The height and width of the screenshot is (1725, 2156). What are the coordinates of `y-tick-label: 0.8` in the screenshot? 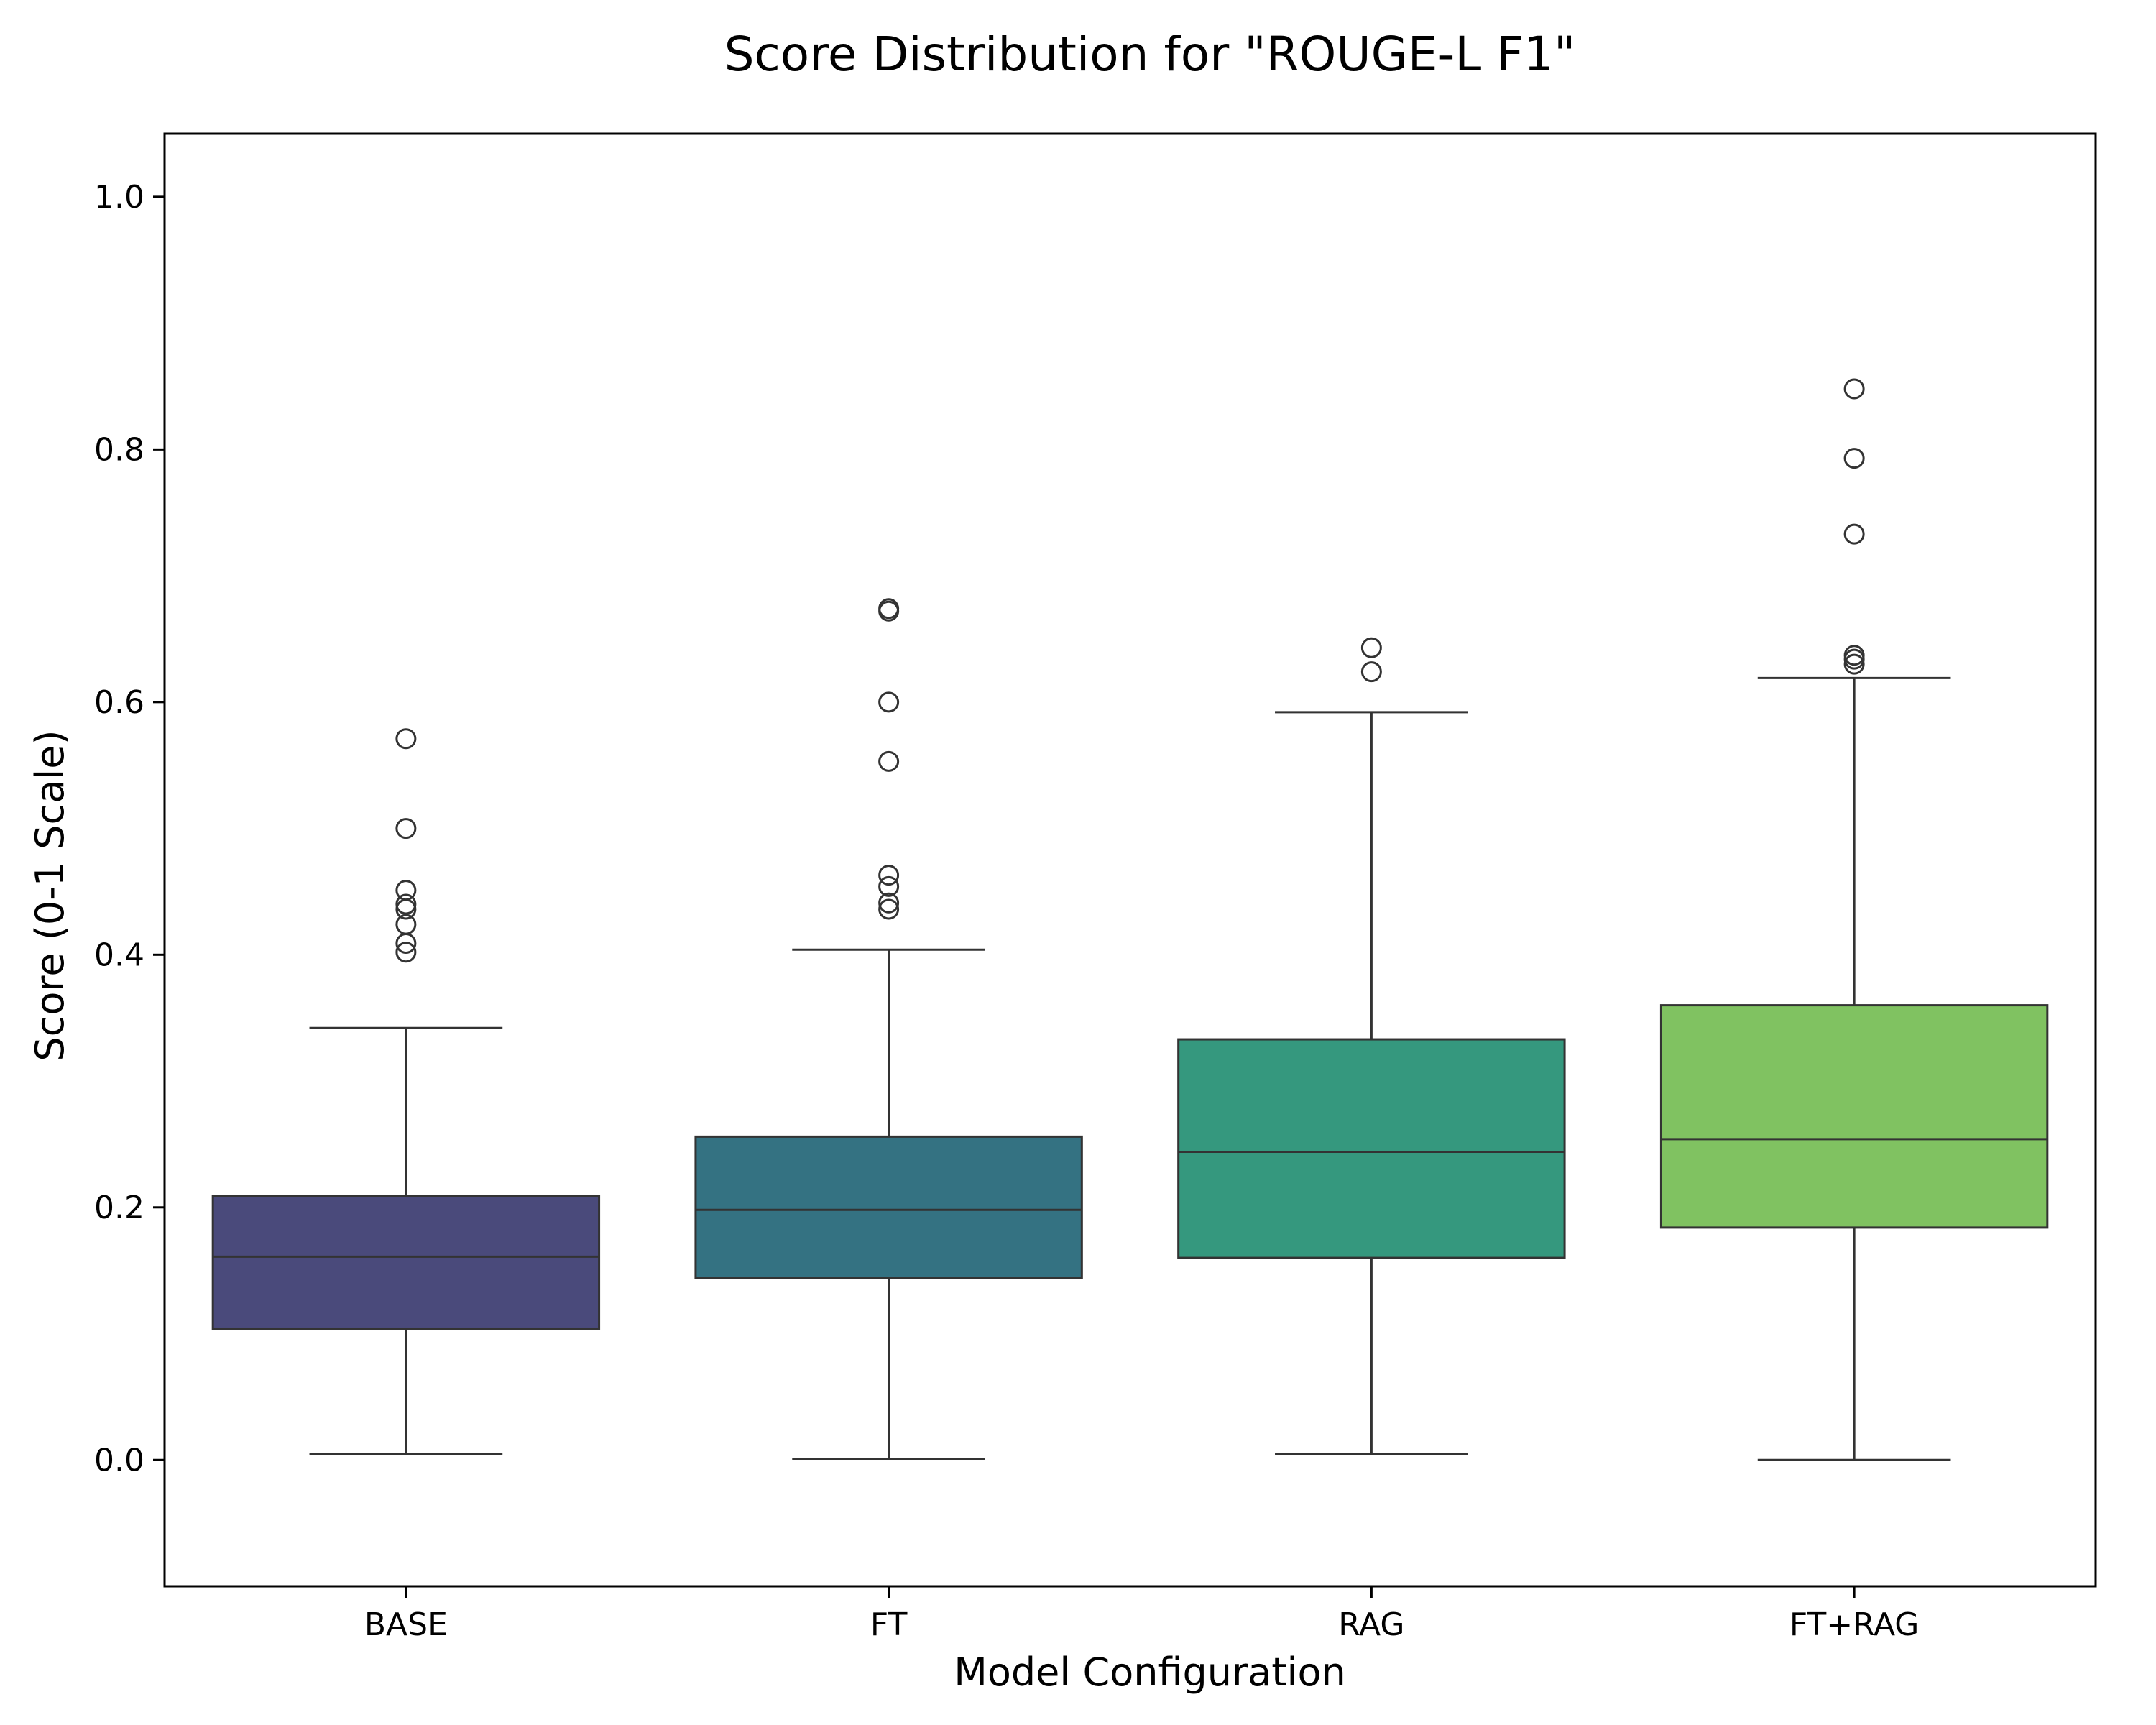 It's located at (119, 449).